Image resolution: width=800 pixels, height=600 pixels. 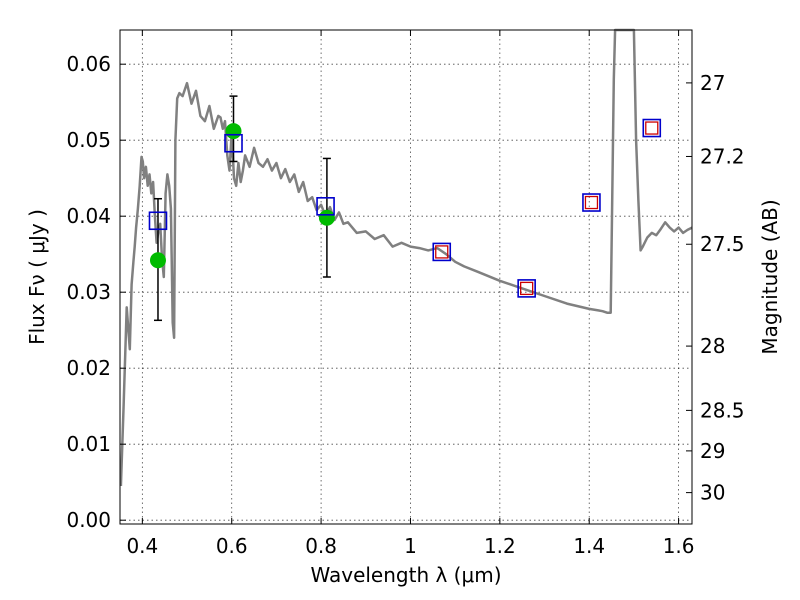 What do you see at coordinates (88, 64) in the screenshot?
I see `y-tick-label: 0.06` at bounding box center [88, 64].